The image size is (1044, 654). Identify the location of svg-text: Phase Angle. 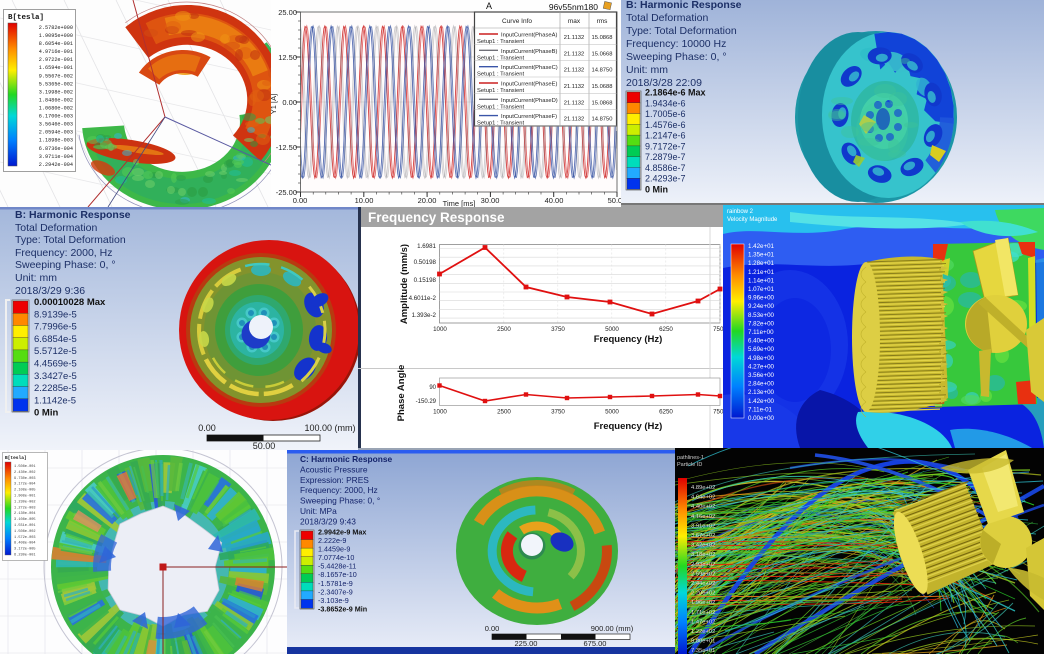
(401, 393).